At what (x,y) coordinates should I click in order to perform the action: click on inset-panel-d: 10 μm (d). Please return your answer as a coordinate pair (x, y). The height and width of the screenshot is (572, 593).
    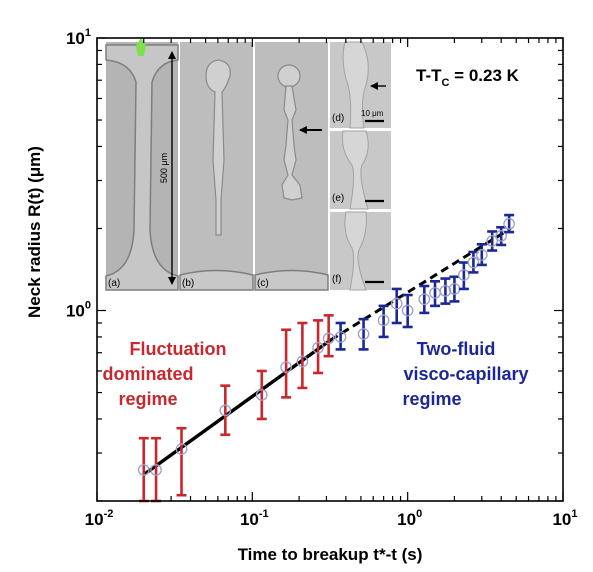
    Looking at the image, I should click on (360, 85).